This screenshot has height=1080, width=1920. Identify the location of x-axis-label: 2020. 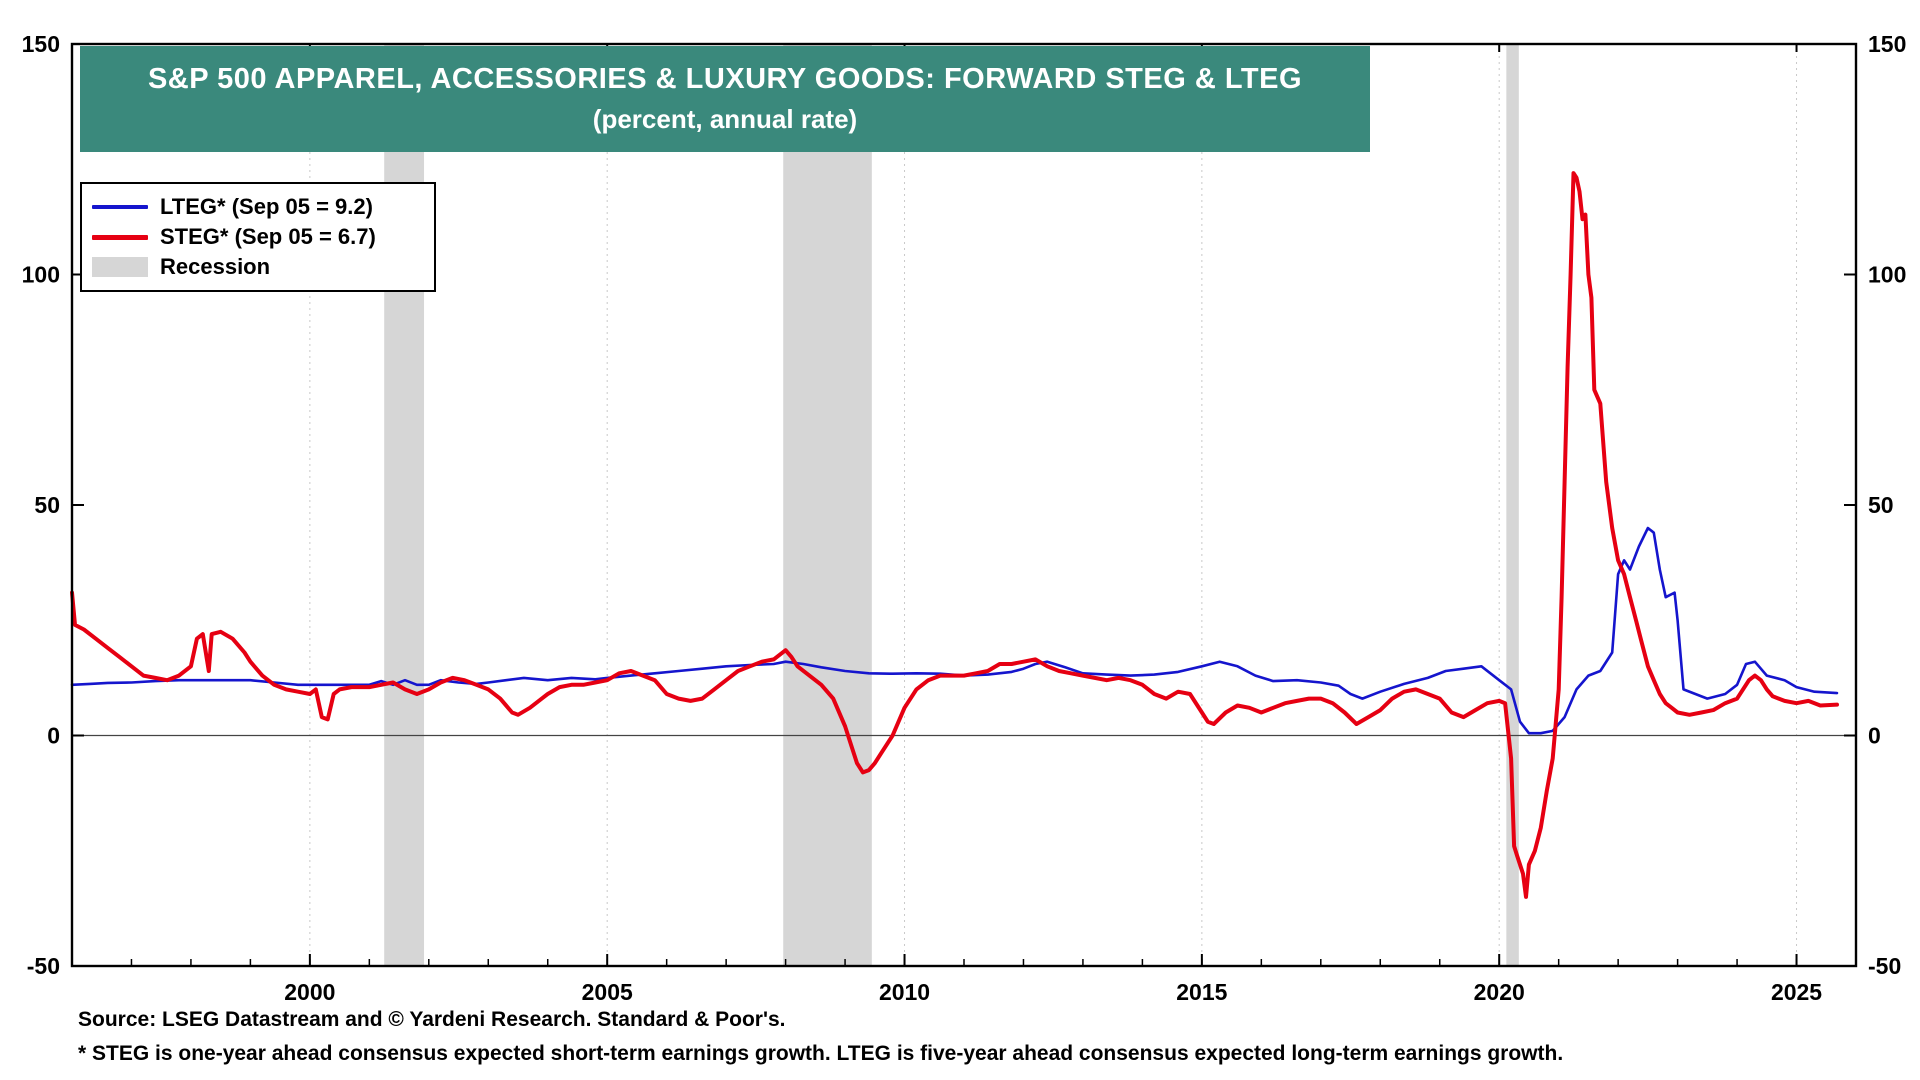
(1499, 992).